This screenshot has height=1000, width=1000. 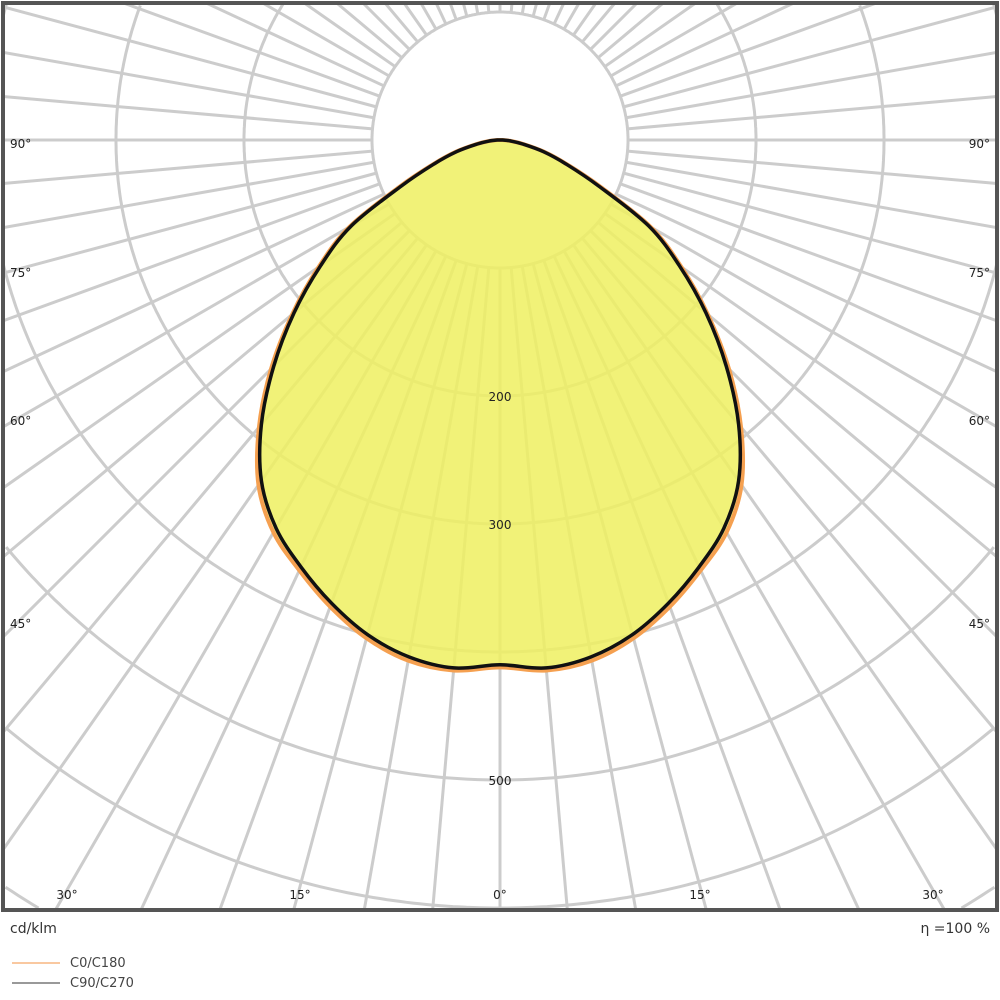 What do you see at coordinates (500, 525) in the screenshot?
I see `radial-tick-label-300: 300` at bounding box center [500, 525].